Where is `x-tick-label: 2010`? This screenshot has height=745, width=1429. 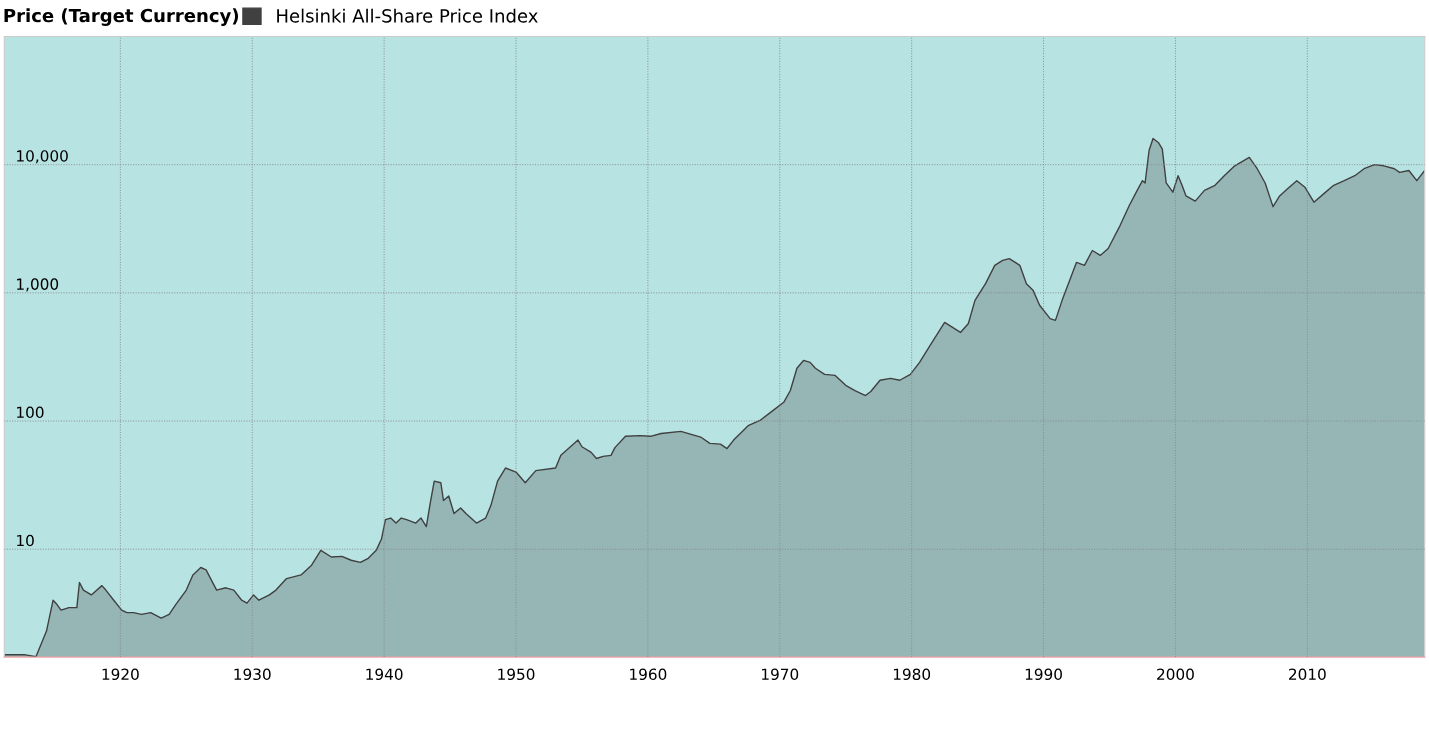
x-tick-label: 2010 is located at coordinates (1307, 674).